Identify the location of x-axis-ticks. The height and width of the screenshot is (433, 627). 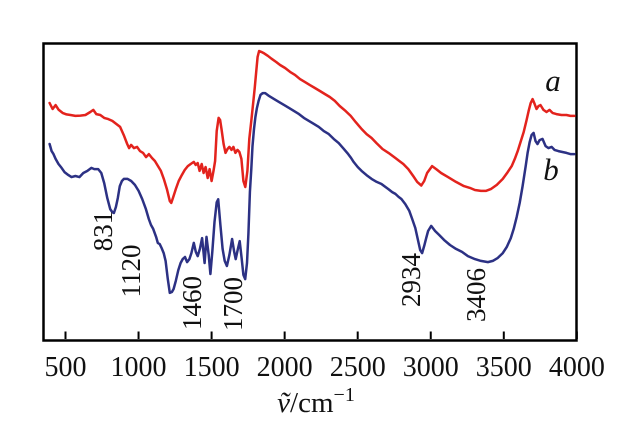
(321, 335).